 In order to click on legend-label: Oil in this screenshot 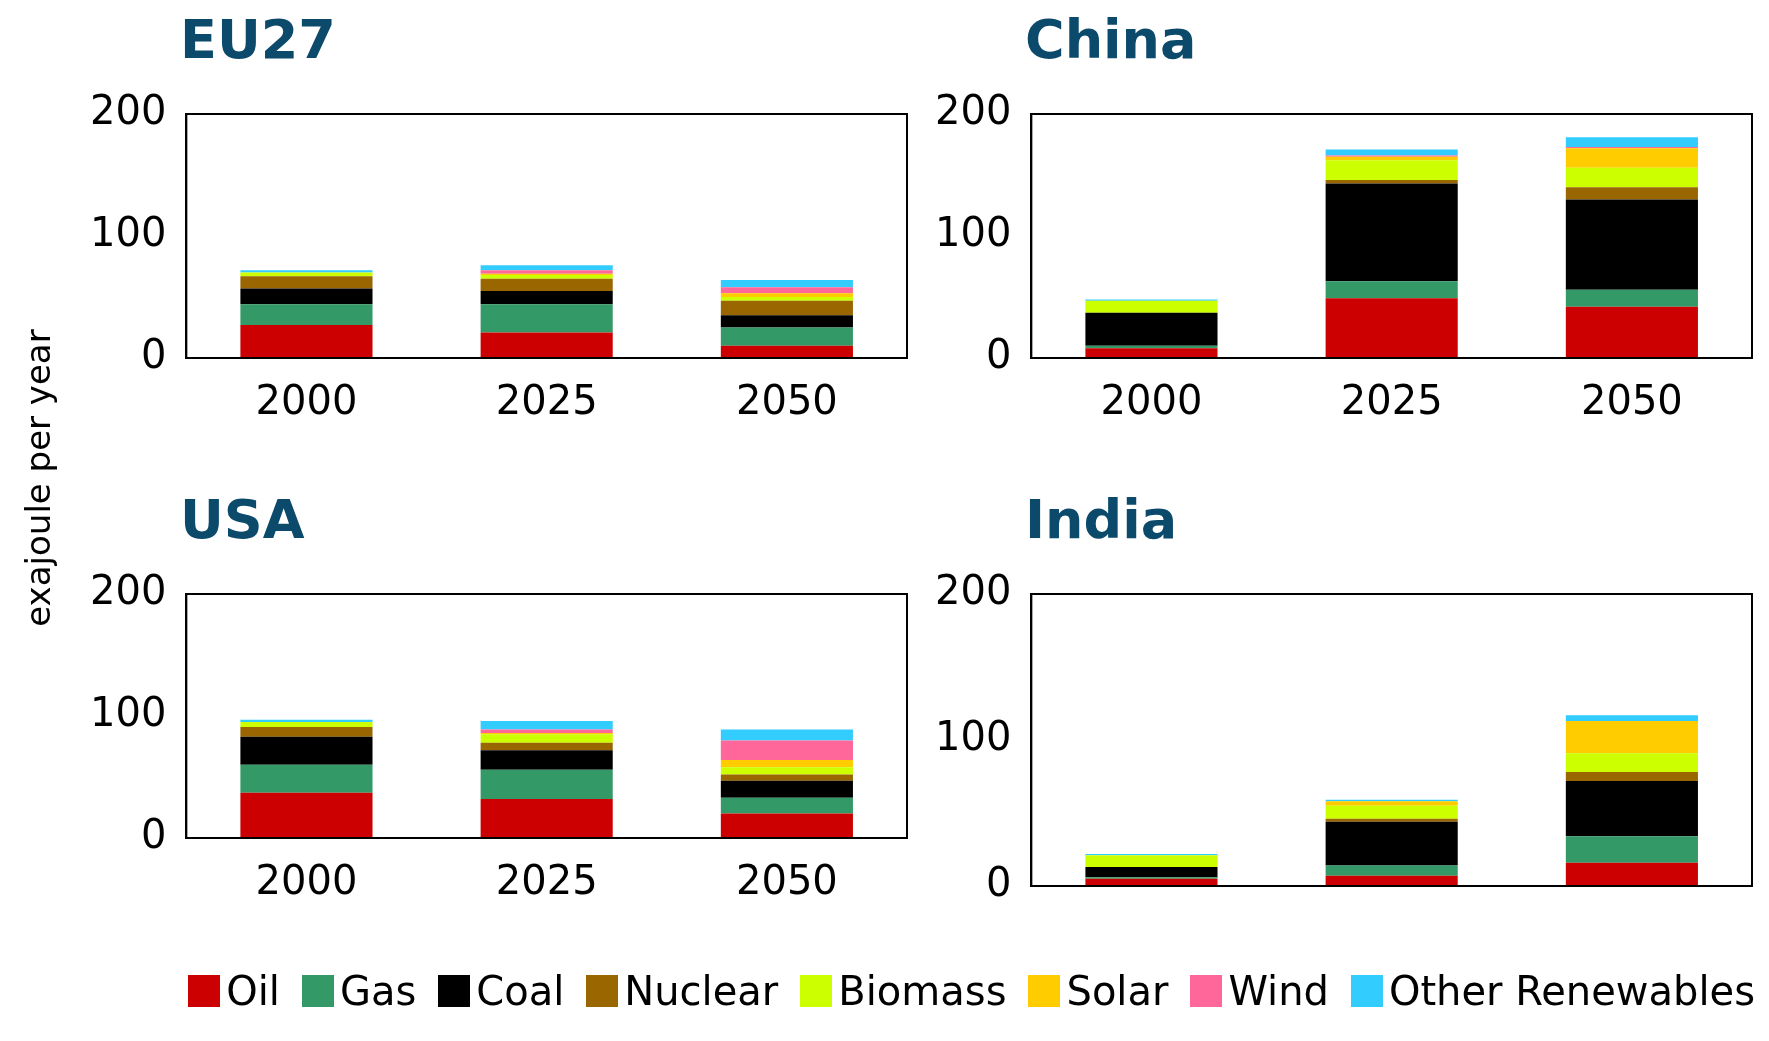, I will do `click(253, 991)`.